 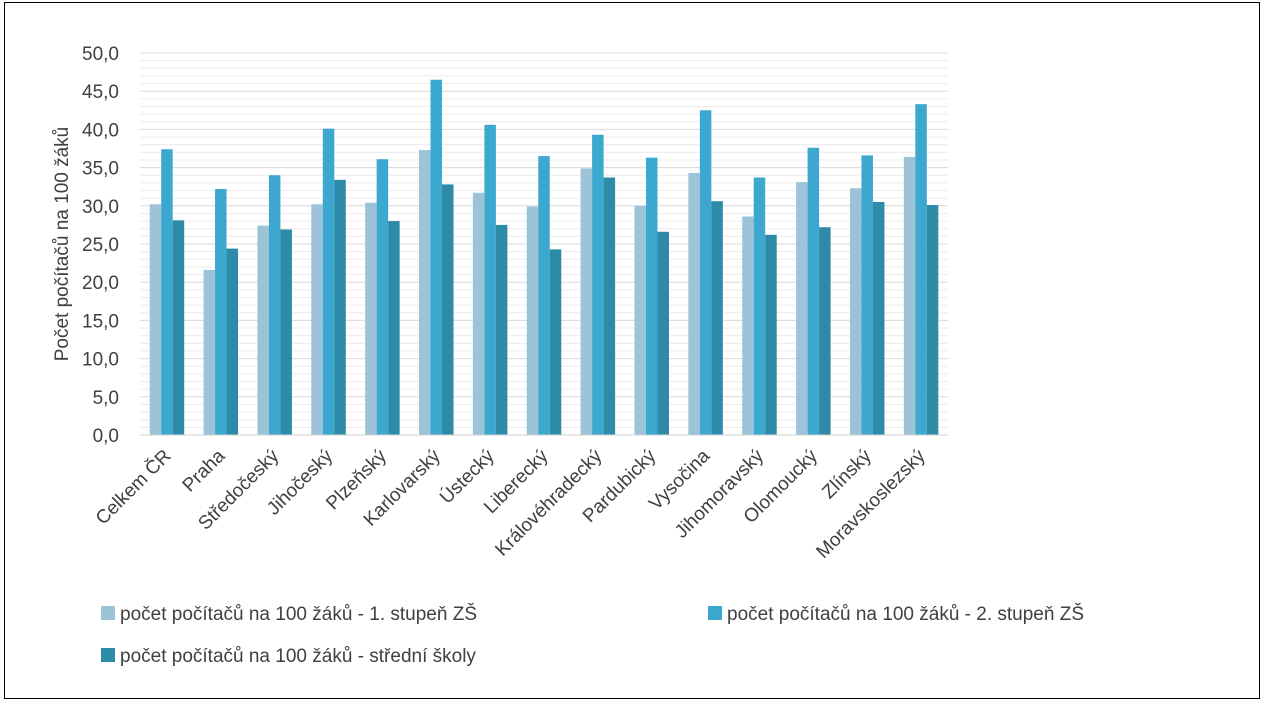 What do you see at coordinates (100, 130) in the screenshot?
I see `y-tick-label: 40,0` at bounding box center [100, 130].